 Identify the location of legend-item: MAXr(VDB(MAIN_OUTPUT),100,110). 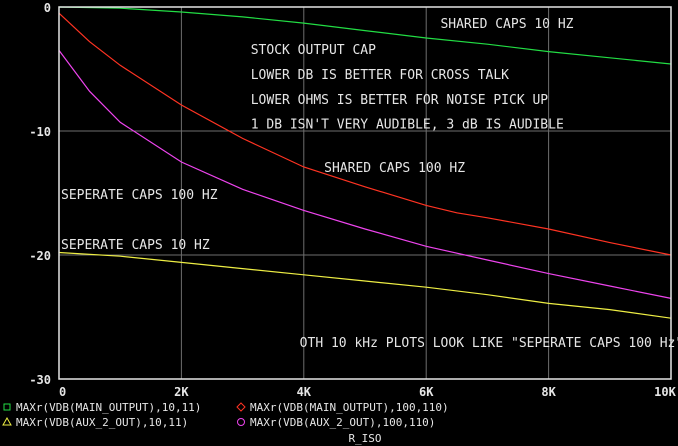
(342, 407).